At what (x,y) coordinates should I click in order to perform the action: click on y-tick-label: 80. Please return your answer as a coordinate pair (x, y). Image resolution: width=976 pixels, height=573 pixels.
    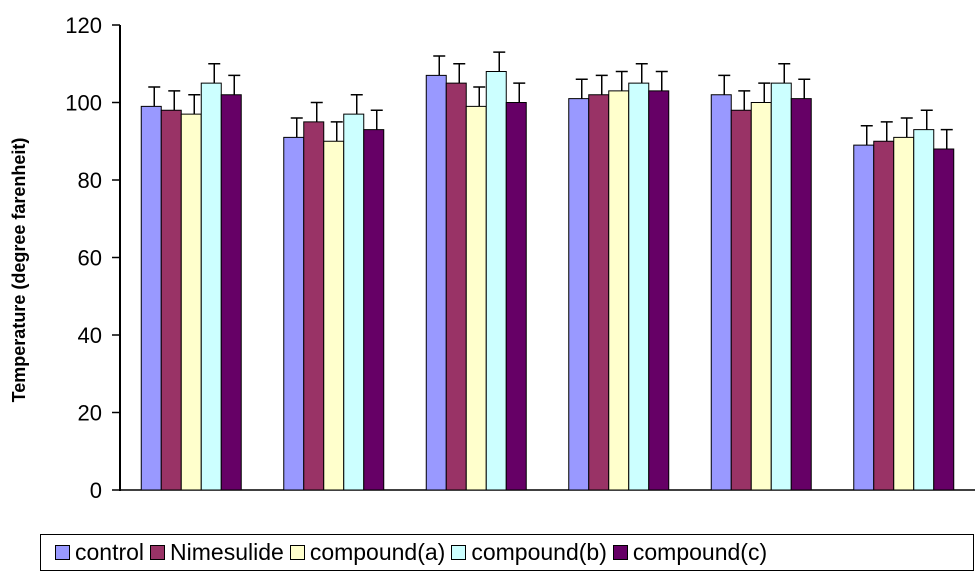
    Looking at the image, I should click on (90, 180).